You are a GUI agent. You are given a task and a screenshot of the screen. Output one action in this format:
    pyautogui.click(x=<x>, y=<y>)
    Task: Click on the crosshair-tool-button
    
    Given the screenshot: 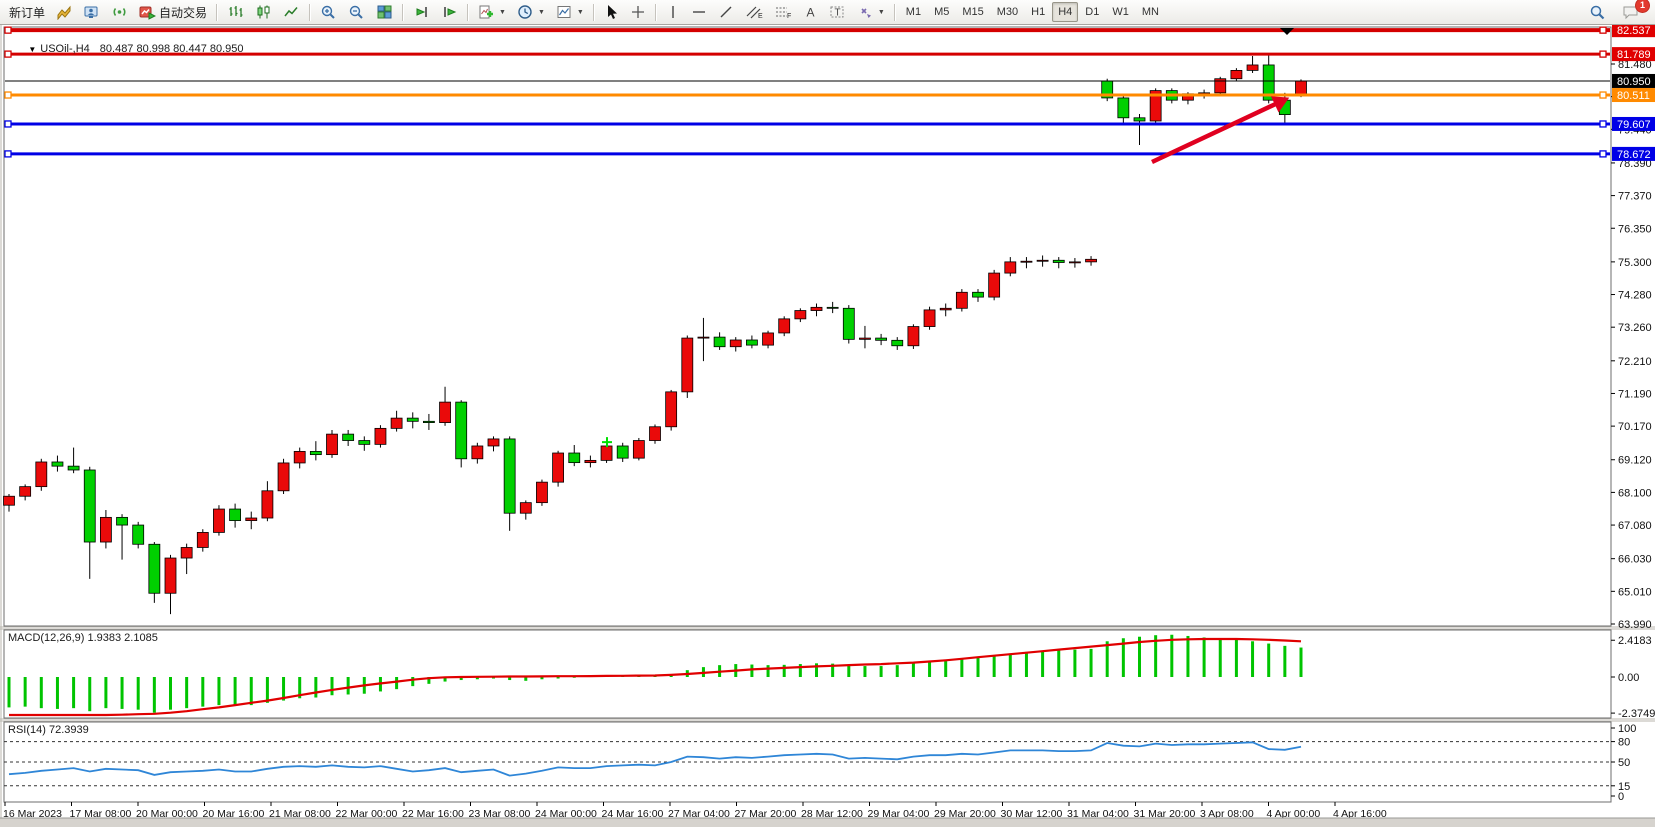 What is the action you would take?
    pyautogui.click(x=638, y=12)
    